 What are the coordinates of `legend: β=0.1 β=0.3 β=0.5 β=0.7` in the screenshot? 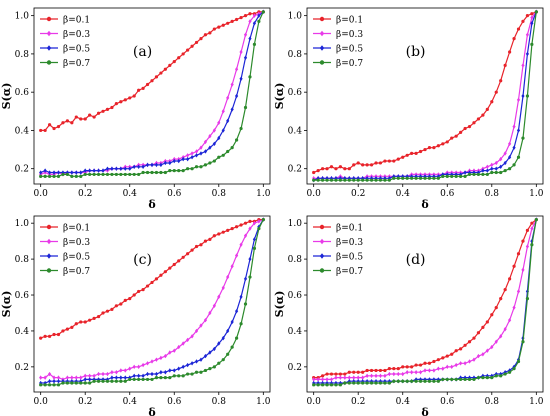 It's located at (338, 42).